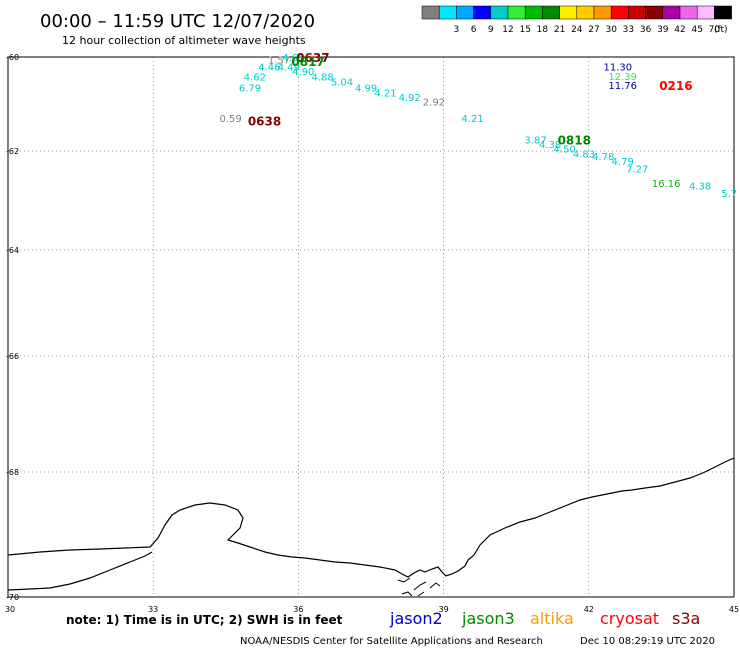 This screenshot has width=740, height=654. What do you see at coordinates (80, 571) in the screenshot?
I see `coastline-south-edge` at bounding box center [80, 571].